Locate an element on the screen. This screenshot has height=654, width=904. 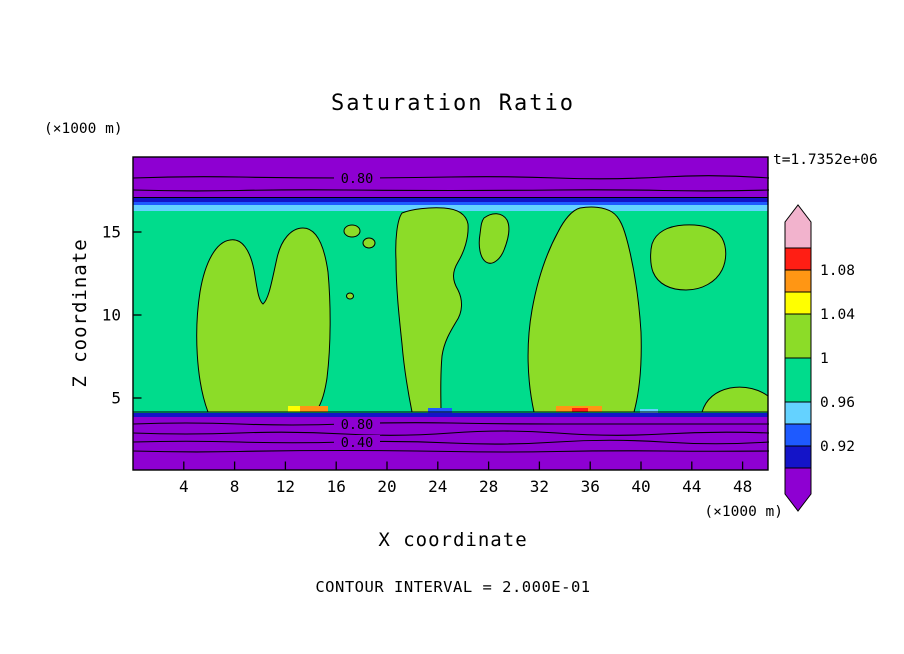
contour-label-mask-top is located at coordinates (357, 177).